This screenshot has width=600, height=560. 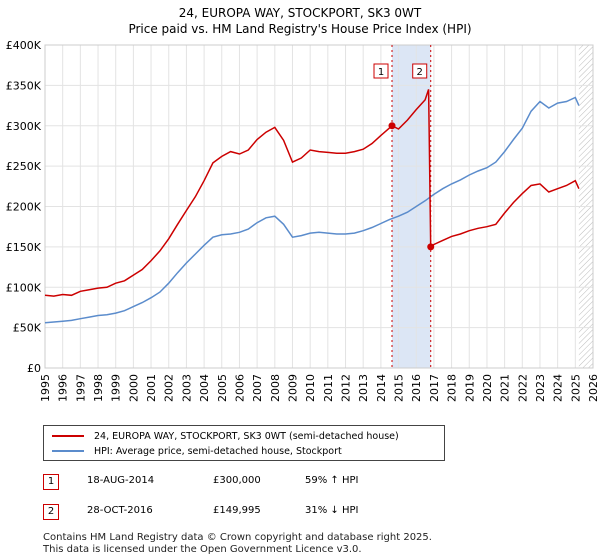 I want to click on x-tick-label: 2010, so click(x=310, y=388).